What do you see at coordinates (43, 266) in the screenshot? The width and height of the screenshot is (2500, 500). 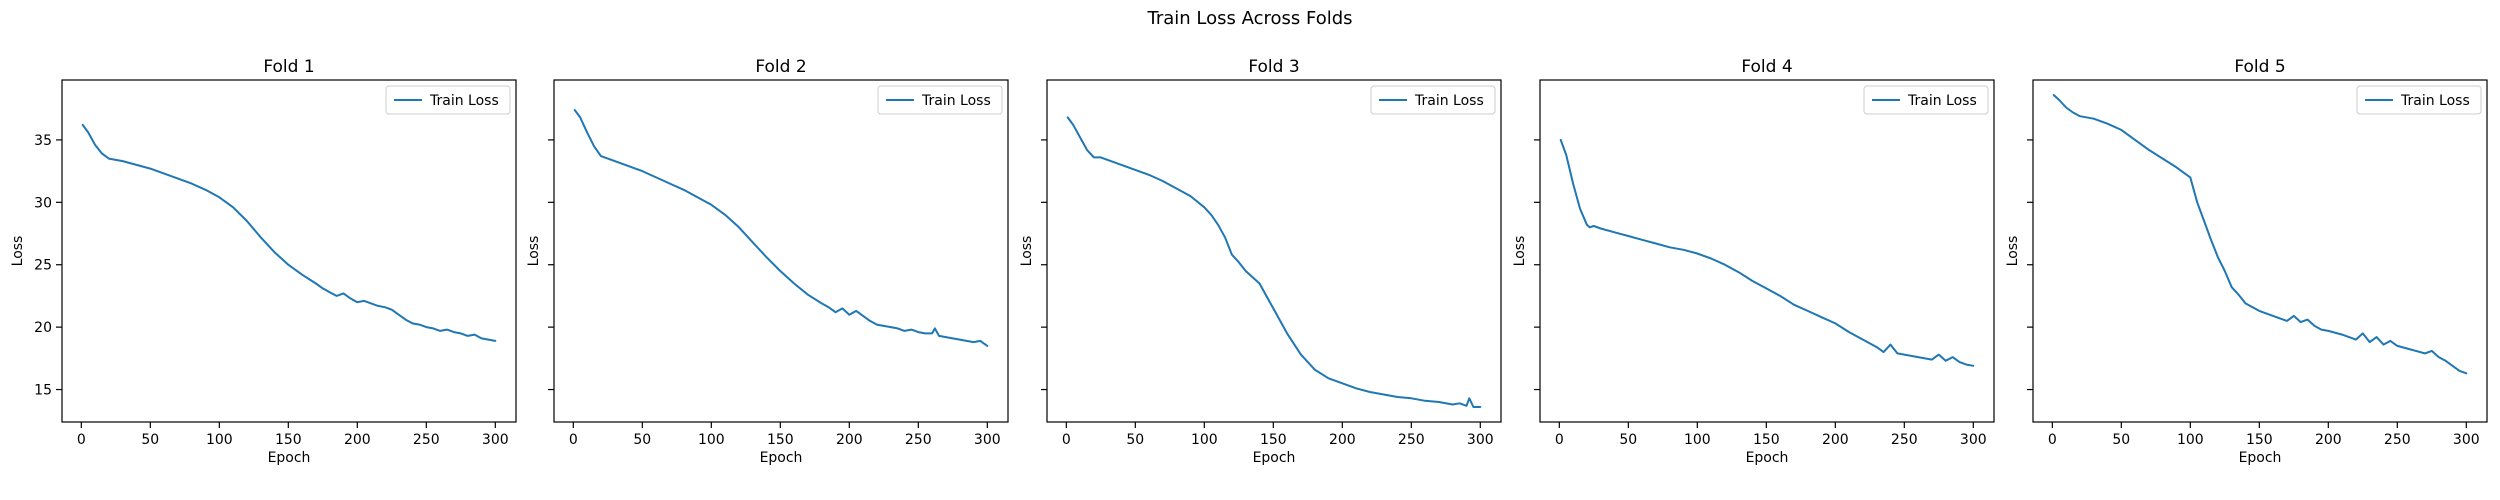 I see `y-tick-label: 25` at bounding box center [43, 266].